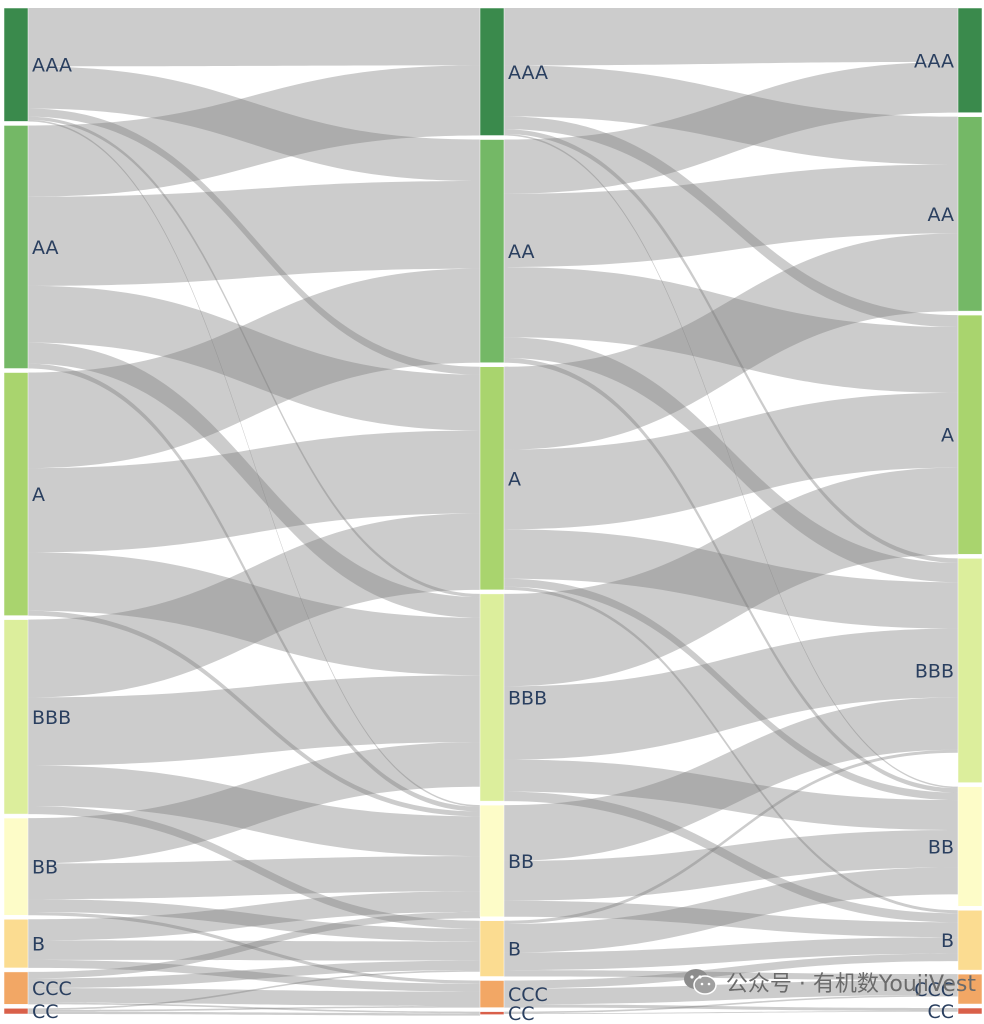  Describe the element at coordinates (940, 215) in the screenshot. I see `node-label-2-AA: AA` at that location.